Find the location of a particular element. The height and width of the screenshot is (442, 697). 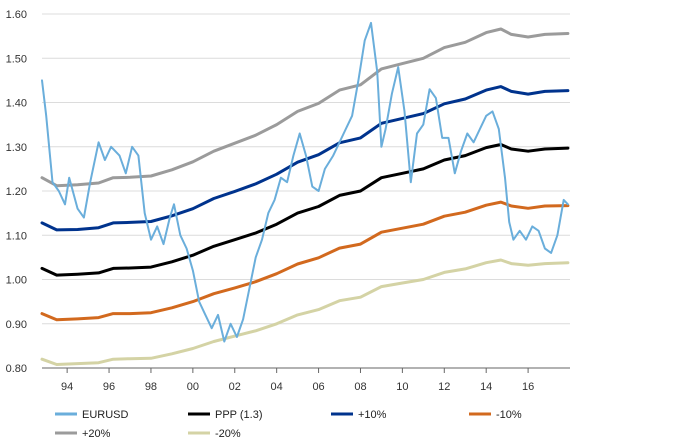

y-tick-label: 0.90 is located at coordinates (16, 325).